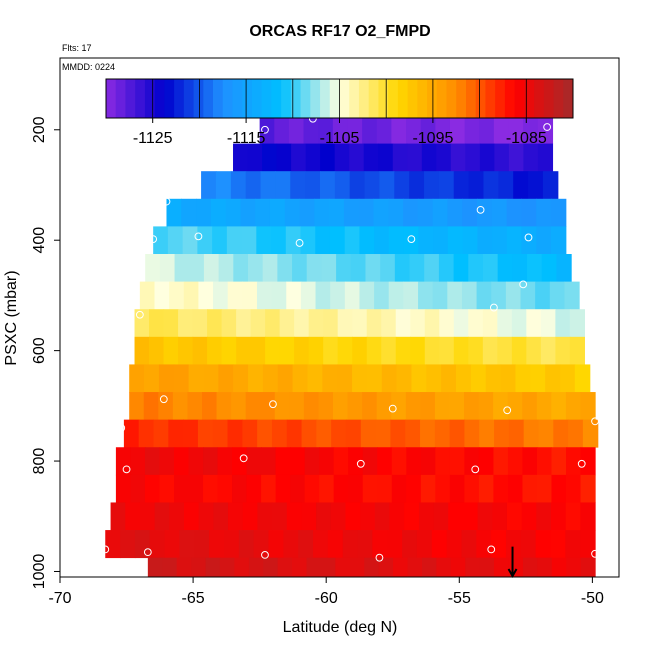  Describe the element at coordinates (59, 598) in the screenshot. I see `x-tick-label: -70` at that location.